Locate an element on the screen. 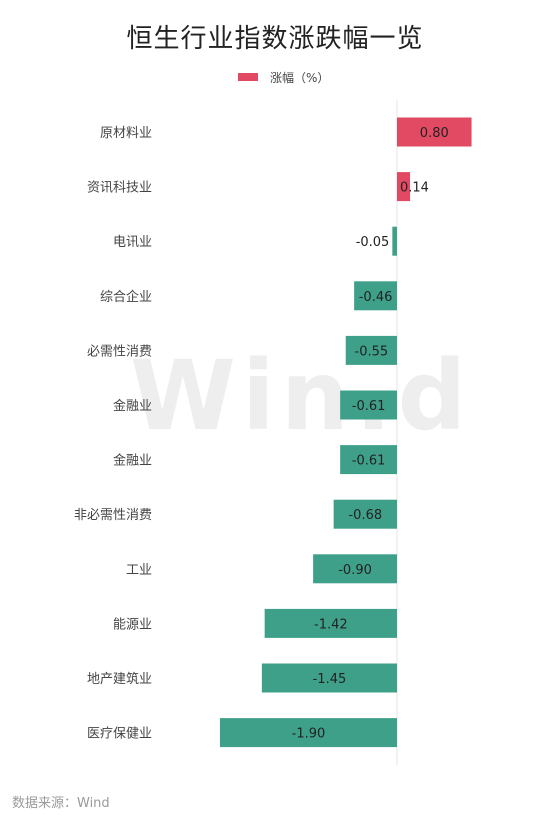  value-label: -0.90 is located at coordinates (355, 570).